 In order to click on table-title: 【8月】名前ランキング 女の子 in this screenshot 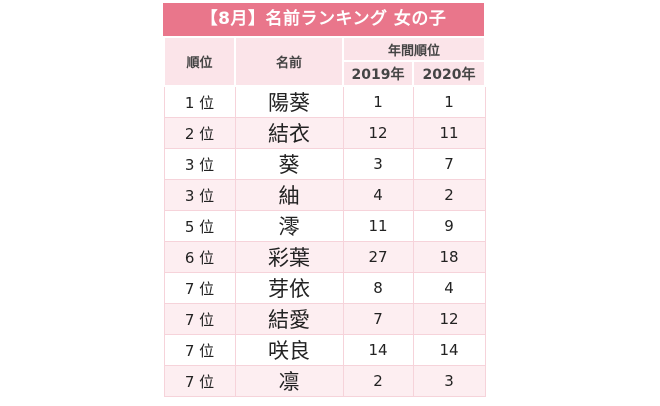, I will do `click(323, 19)`.